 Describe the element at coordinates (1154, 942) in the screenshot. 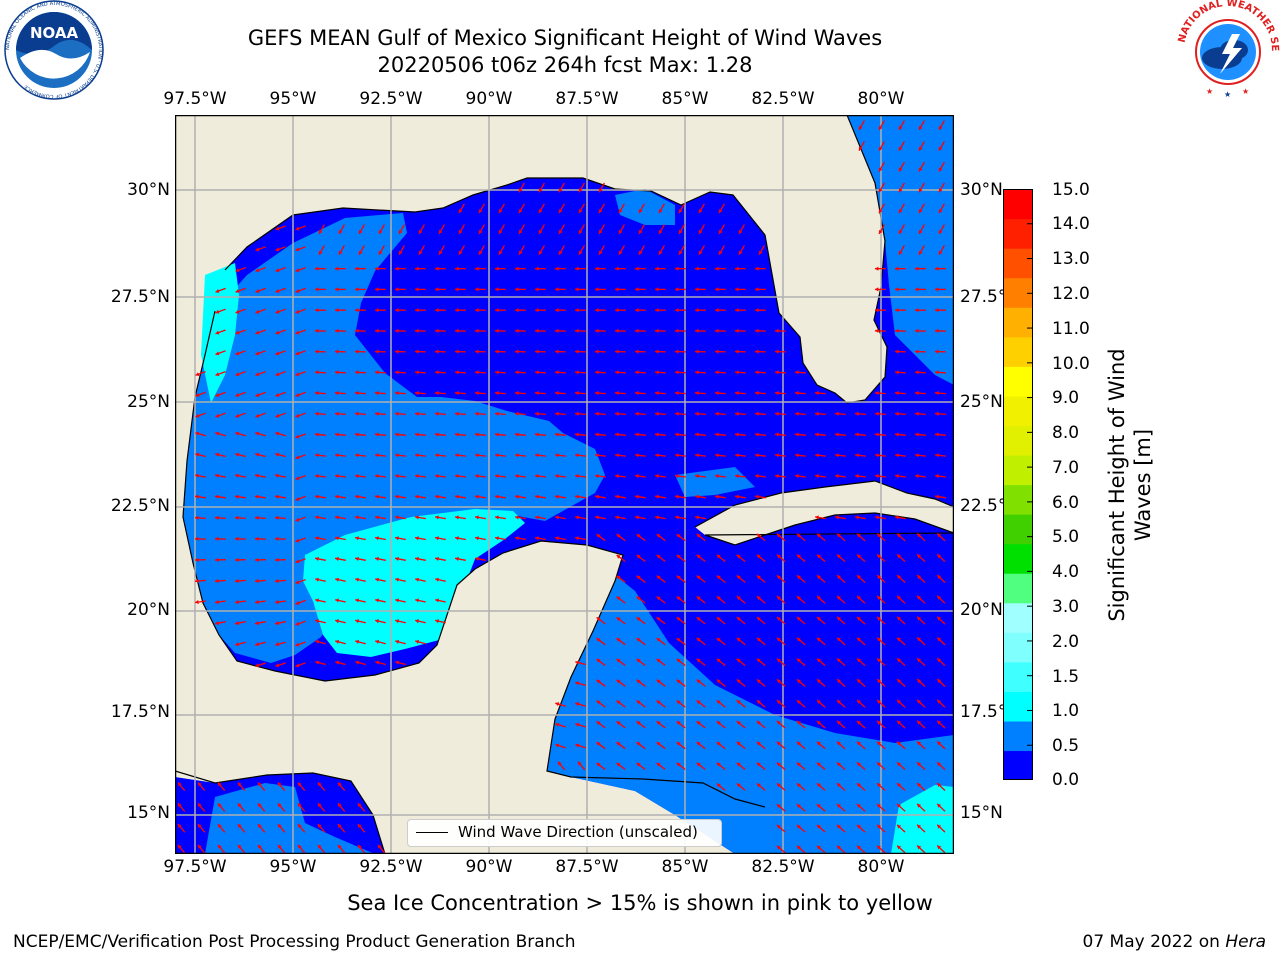

I see `footer-date-text: 07 May 2022 on` at that location.